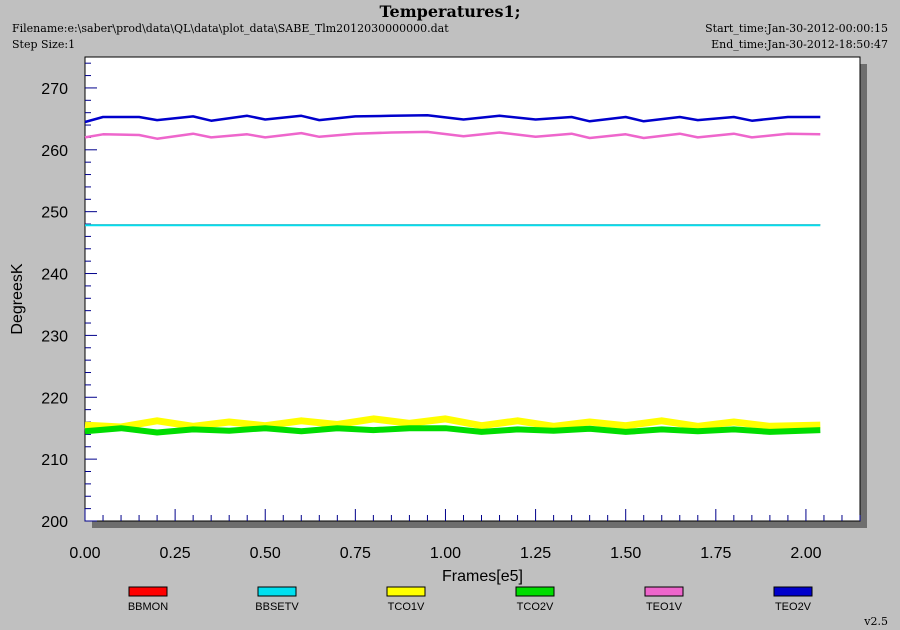  Describe the element at coordinates (406, 607) in the screenshot. I see `legend-label-tco1v: TCO1V` at that location.